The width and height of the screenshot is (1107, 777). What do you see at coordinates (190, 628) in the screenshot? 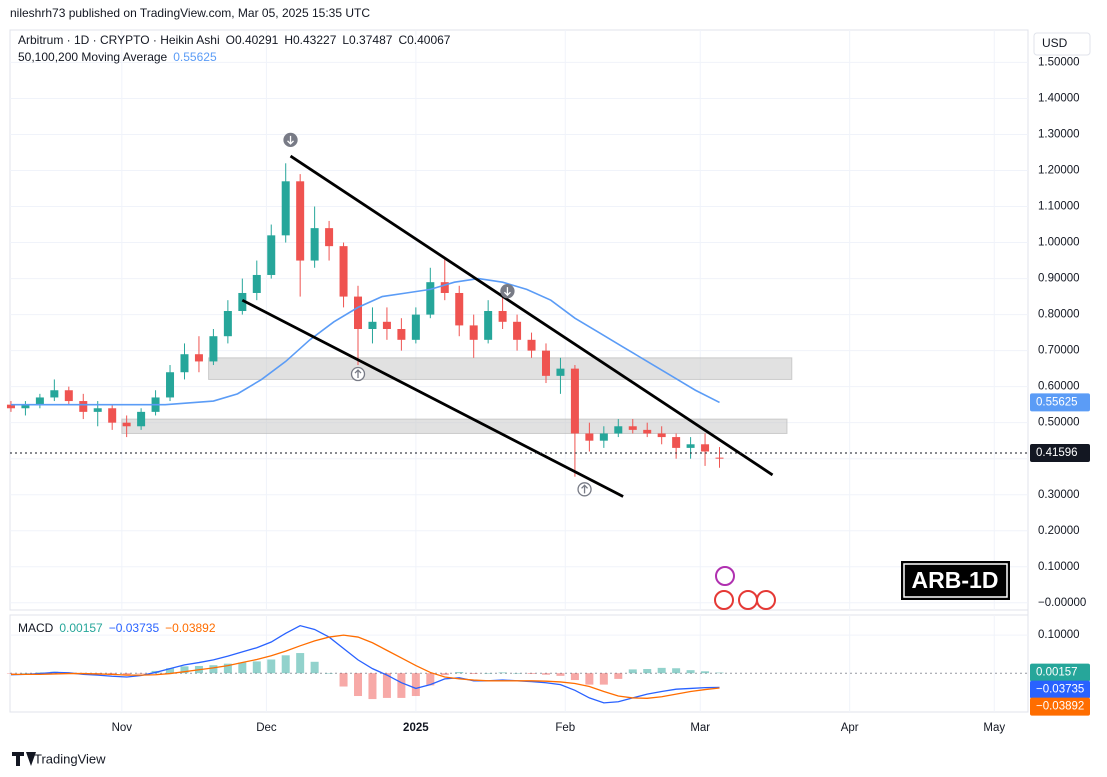
I see `macd-signal-value: −0.03892` at bounding box center [190, 628].